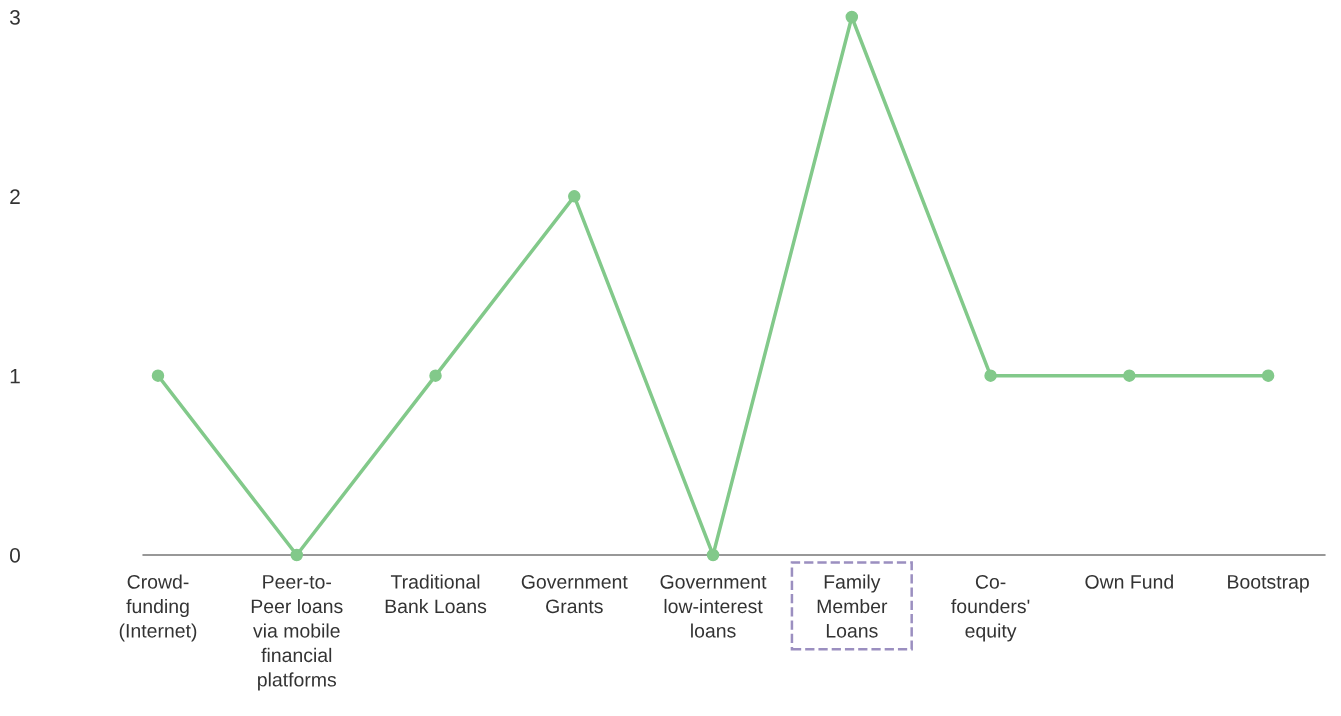  What do you see at coordinates (1268, 584) in the screenshot?
I see `x-tick-label: Bootstrap` at bounding box center [1268, 584].